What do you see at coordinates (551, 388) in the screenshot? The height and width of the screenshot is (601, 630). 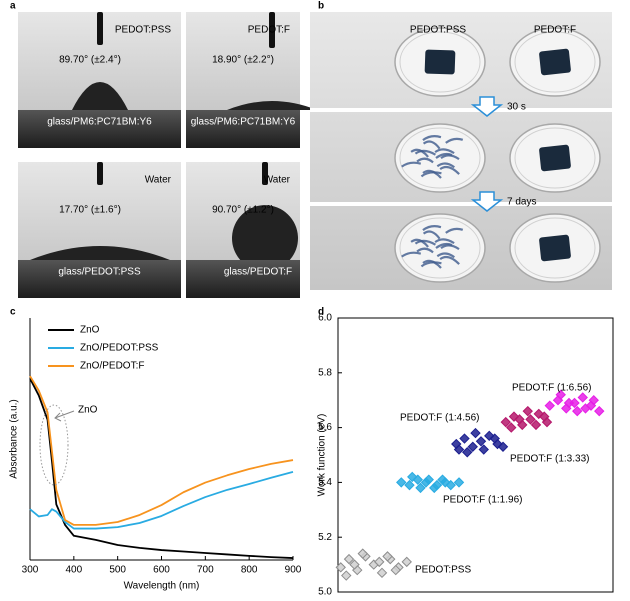 I see `series-label: PEDOT:F (1:6.56)` at bounding box center [551, 388].